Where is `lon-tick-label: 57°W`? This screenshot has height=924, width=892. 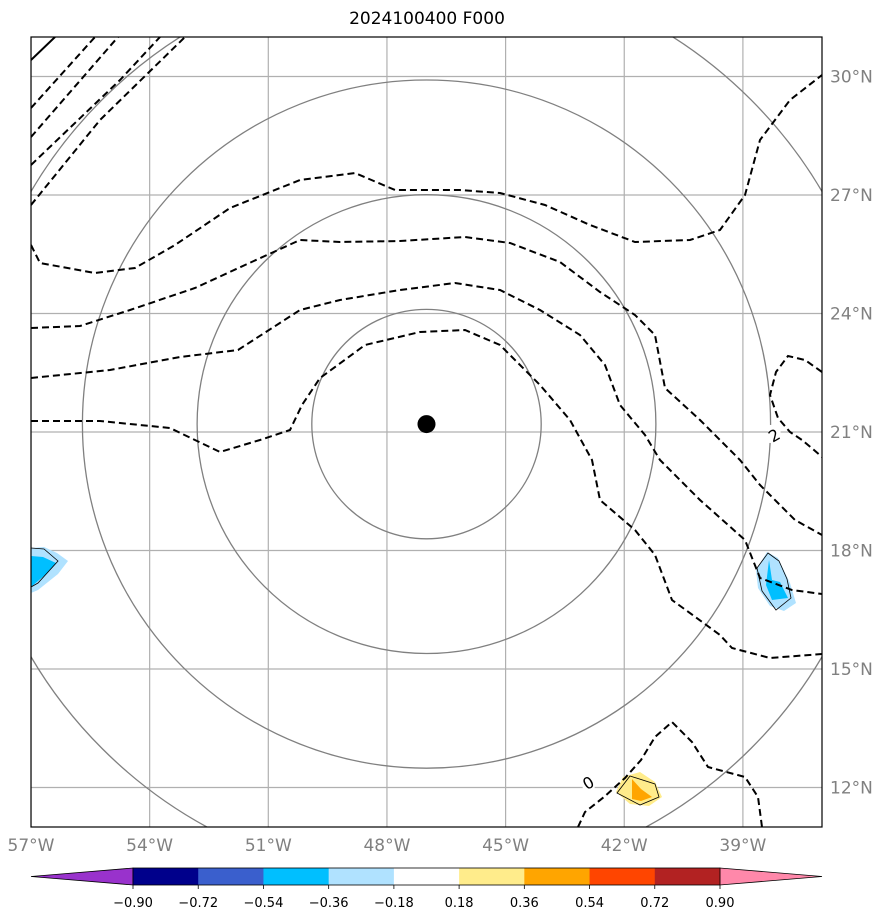 lon-tick-label: 57°W is located at coordinates (31, 846).